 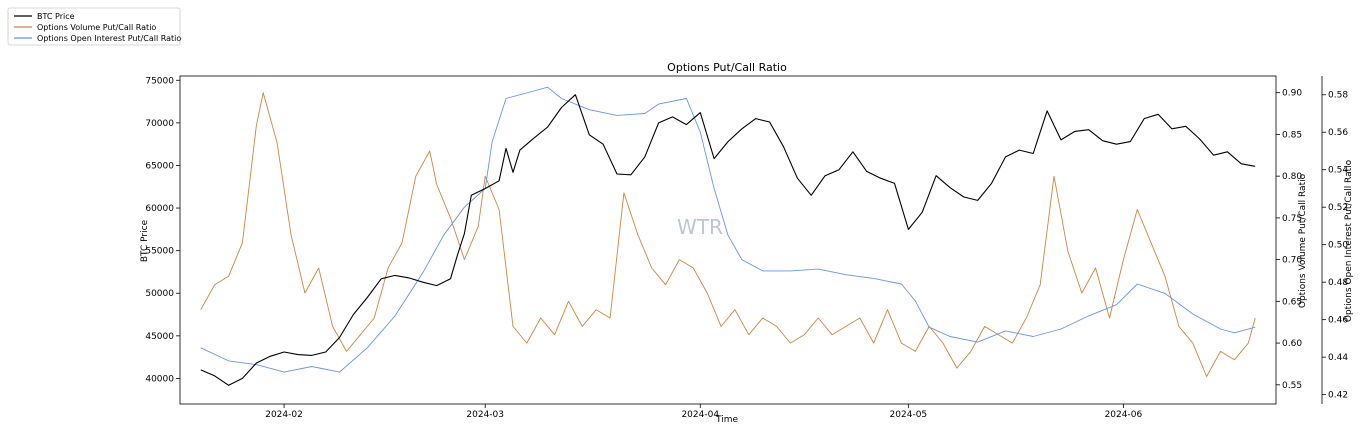 What do you see at coordinates (1292, 261) in the screenshot?
I see `right1-y-tick-label: 0.70` at bounding box center [1292, 261].